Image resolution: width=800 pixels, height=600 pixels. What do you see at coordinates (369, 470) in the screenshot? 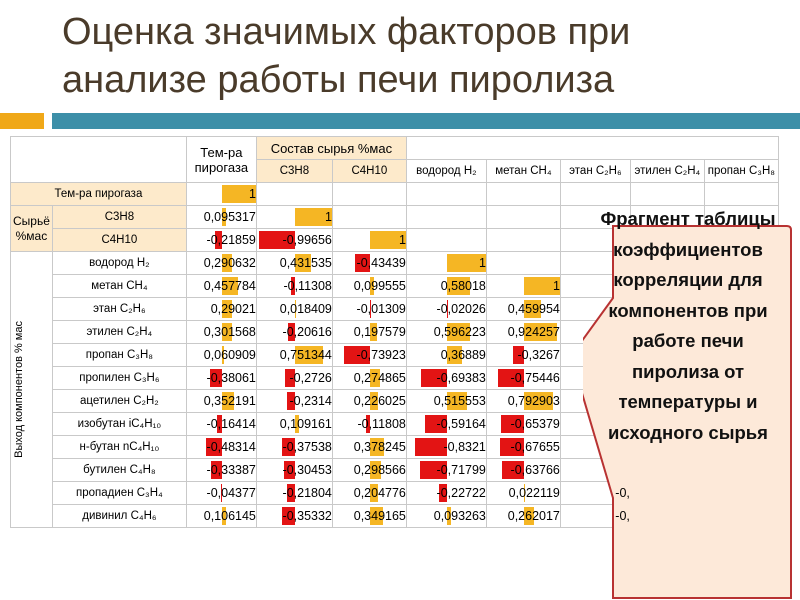
I see `value-cell: 0,298566` at bounding box center [369, 470].